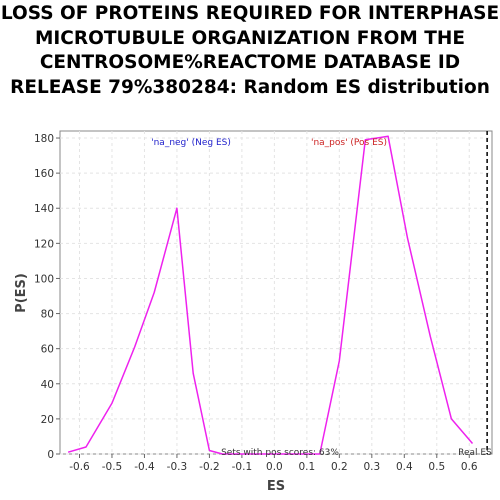 The height and width of the screenshot is (500, 500). I want to click on y-tick-label: 60, so click(47, 350).